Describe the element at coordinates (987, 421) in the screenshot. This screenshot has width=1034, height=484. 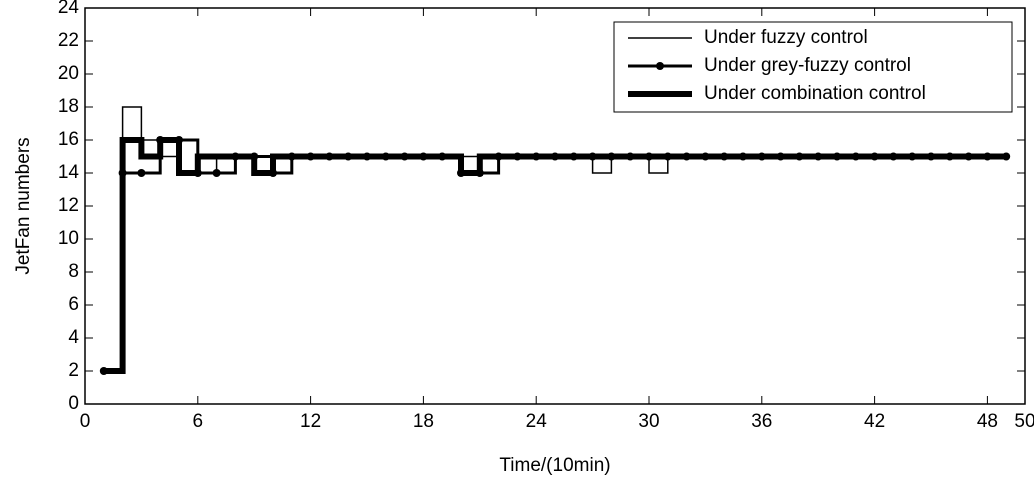
I see `x-tick-label: 48` at that location.